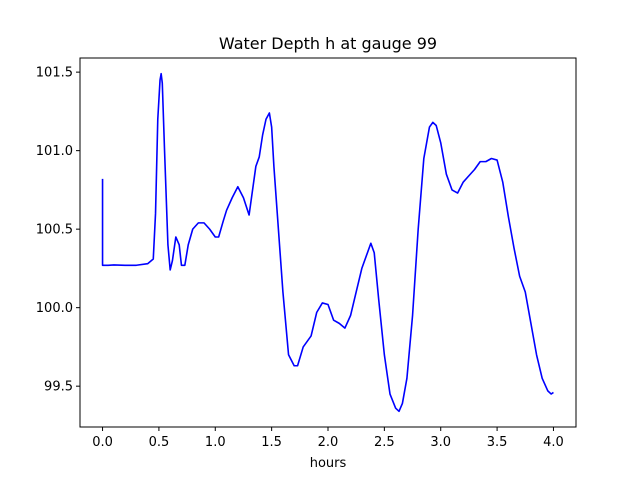 Image resolution: width=640 pixels, height=480 pixels. I want to click on chart-title: Water Depth h at gauge 99, so click(328, 43).